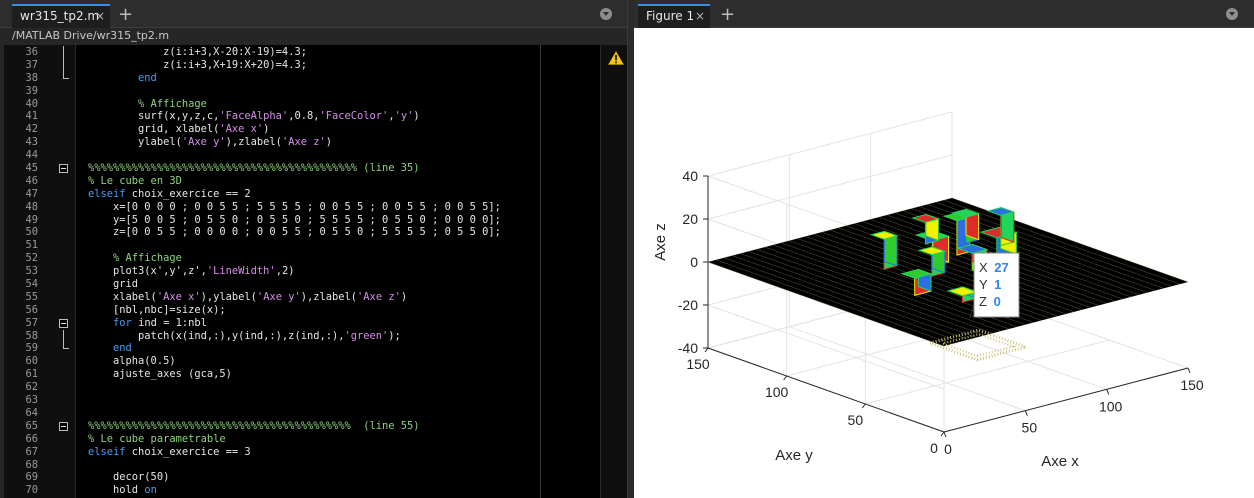  I want to click on line-number: 61, so click(31, 374).